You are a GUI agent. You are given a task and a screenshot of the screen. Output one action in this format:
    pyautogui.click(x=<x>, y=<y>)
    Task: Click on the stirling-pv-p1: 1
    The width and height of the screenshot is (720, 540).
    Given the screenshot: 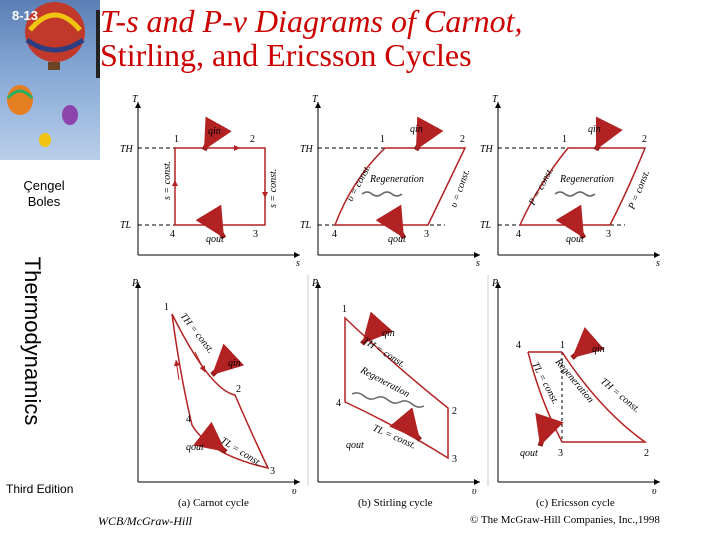 What is the action you would take?
    pyautogui.click(x=344, y=309)
    